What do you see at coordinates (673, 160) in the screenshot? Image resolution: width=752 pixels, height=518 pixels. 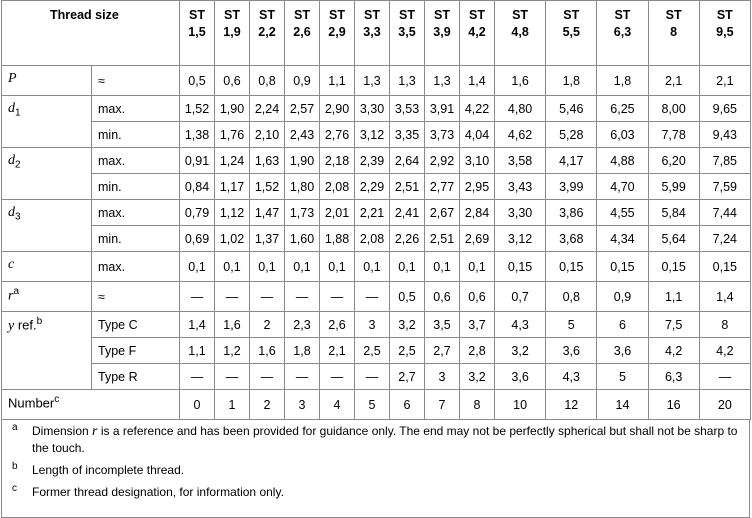 I see `value-cell: 6,20` at bounding box center [673, 160].